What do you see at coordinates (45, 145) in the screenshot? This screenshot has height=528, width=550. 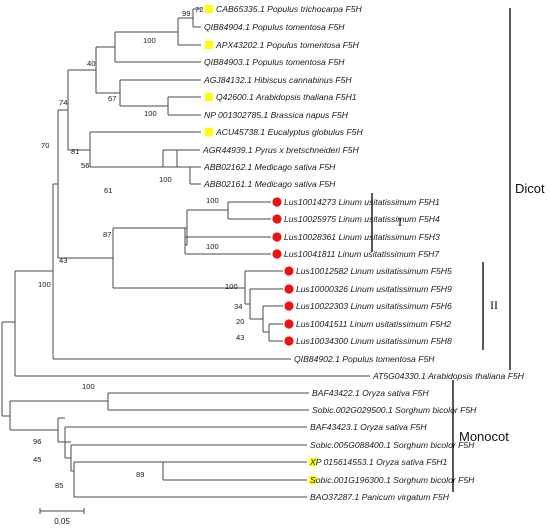 I see `bootstrap-value: 70` at bounding box center [45, 145].